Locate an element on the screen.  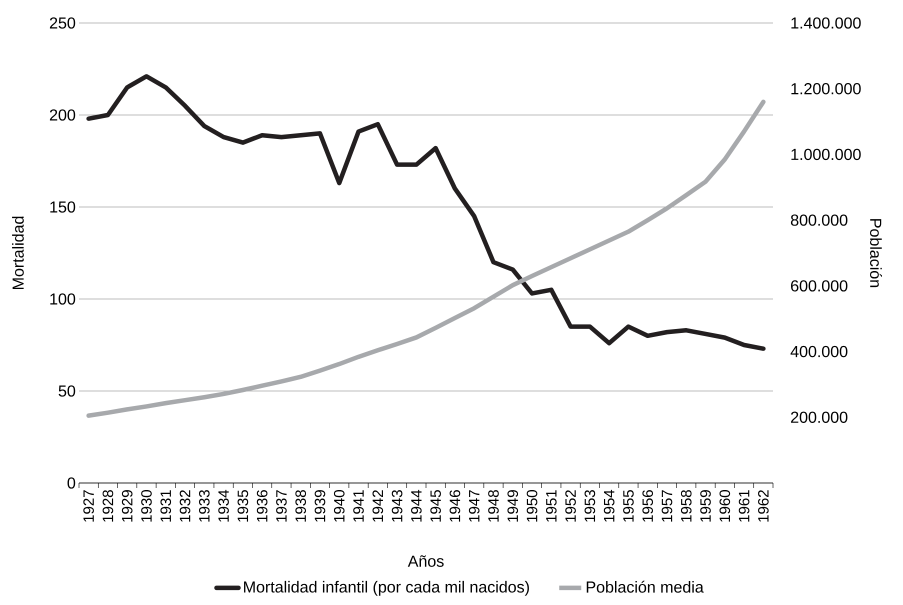
x-tick-label: 1940 is located at coordinates (339, 506).